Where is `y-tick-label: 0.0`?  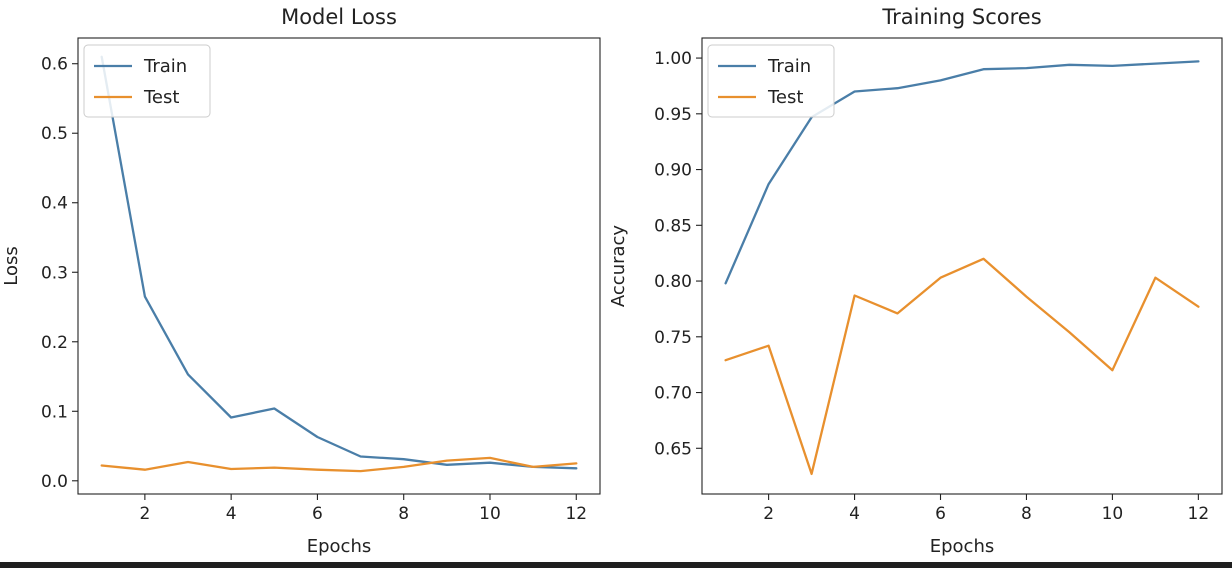
y-tick-label: 0.0 is located at coordinates (54, 482).